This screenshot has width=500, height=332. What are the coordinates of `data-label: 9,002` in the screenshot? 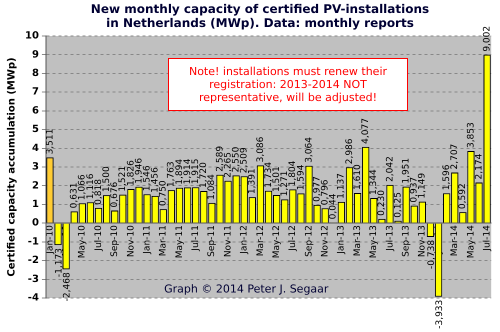 It's located at (487, 39).